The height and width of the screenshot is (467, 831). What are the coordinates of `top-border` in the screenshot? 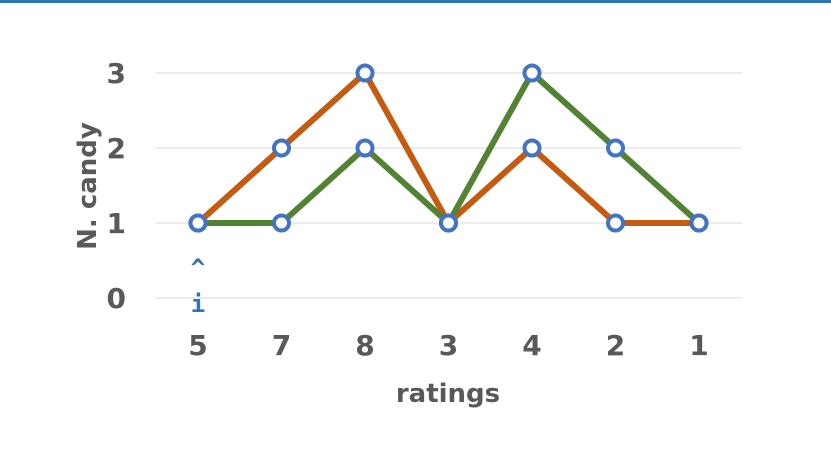 It's located at (415, 1).